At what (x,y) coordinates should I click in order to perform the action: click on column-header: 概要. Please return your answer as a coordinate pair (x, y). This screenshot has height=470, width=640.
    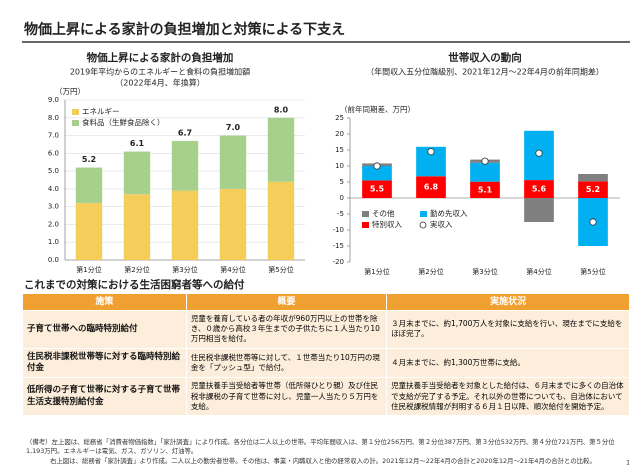
    Looking at the image, I should click on (286, 302).